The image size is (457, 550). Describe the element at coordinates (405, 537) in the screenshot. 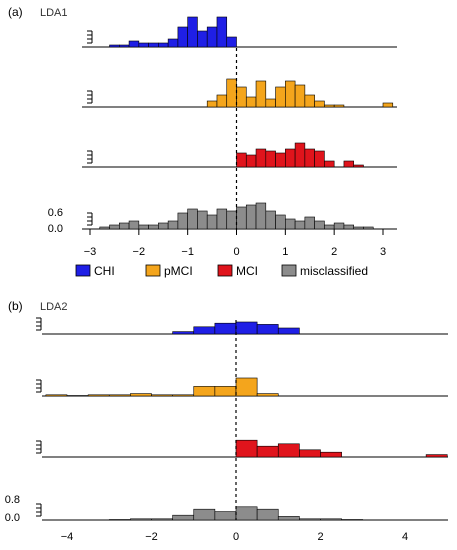

I see `x-tick-label: 4` at that location.